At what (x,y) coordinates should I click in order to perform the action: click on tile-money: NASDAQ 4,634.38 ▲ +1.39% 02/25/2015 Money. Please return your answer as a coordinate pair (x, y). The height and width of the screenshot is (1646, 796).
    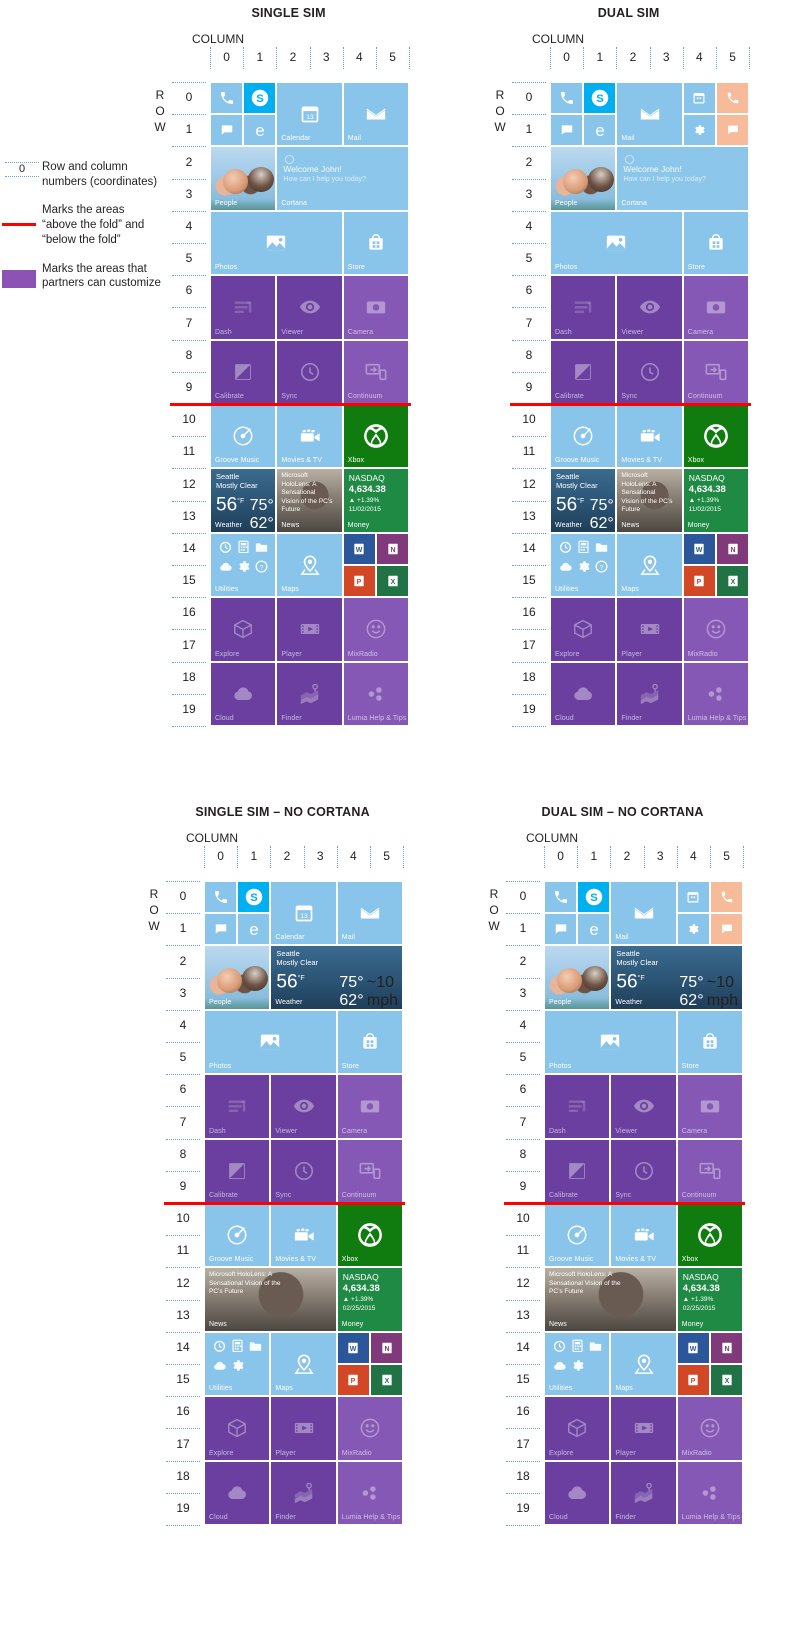
    Looking at the image, I should click on (710, 1299).